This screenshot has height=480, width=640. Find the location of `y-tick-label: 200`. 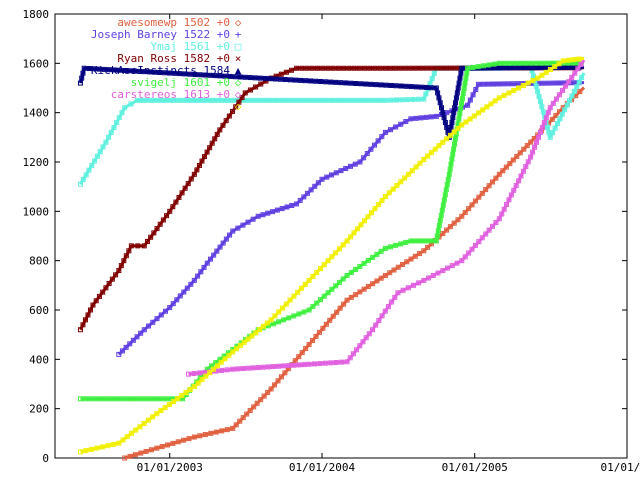

y-tick-label: 200 is located at coordinates (39, 409).